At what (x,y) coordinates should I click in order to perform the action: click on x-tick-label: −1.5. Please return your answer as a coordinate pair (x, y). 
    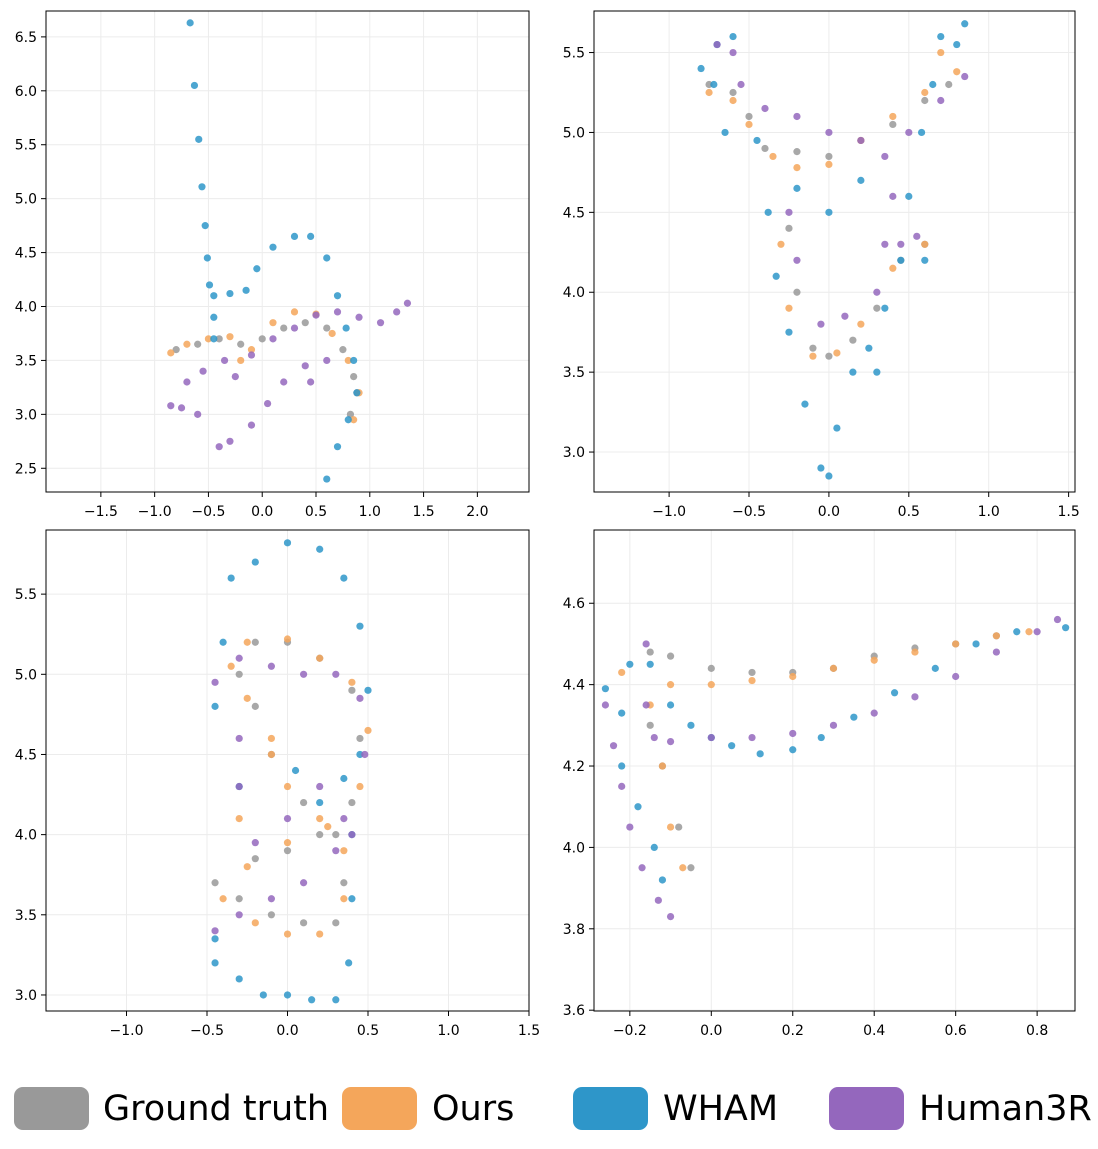
    Looking at the image, I should click on (101, 512).